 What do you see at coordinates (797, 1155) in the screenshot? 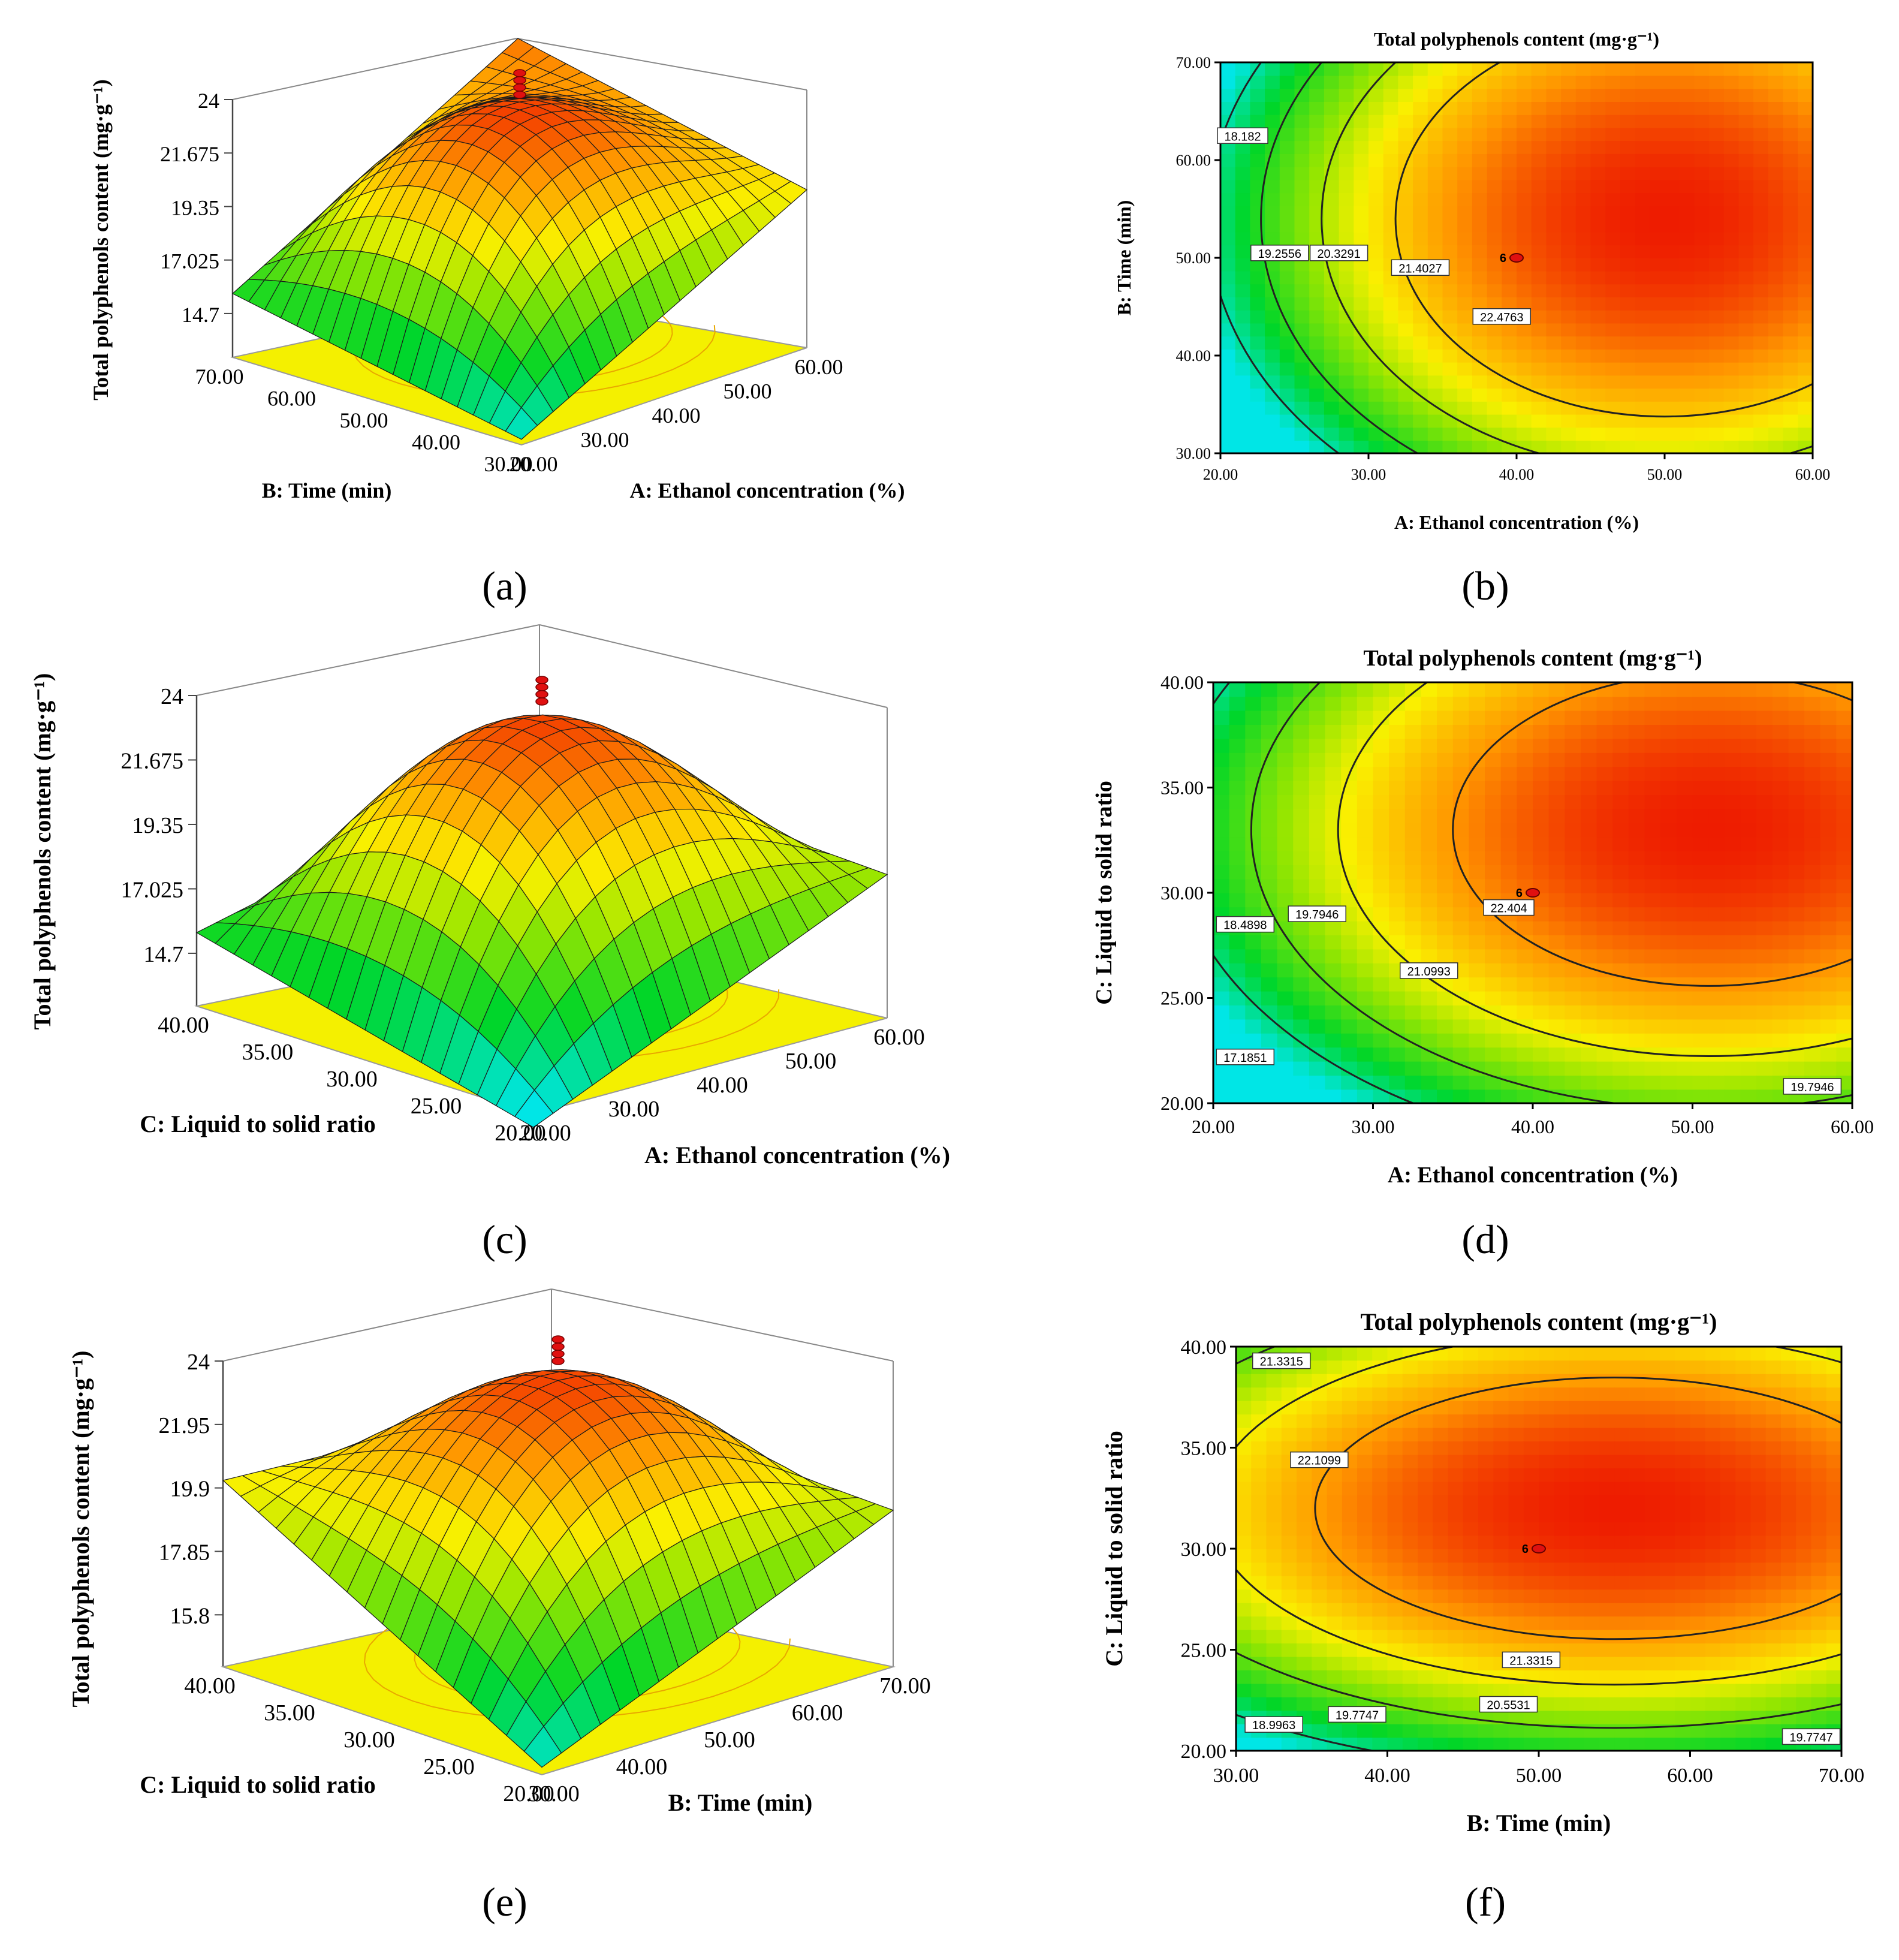
I see `x-axis-title: A: Ethanol concentration (%)` at bounding box center [797, 1155].